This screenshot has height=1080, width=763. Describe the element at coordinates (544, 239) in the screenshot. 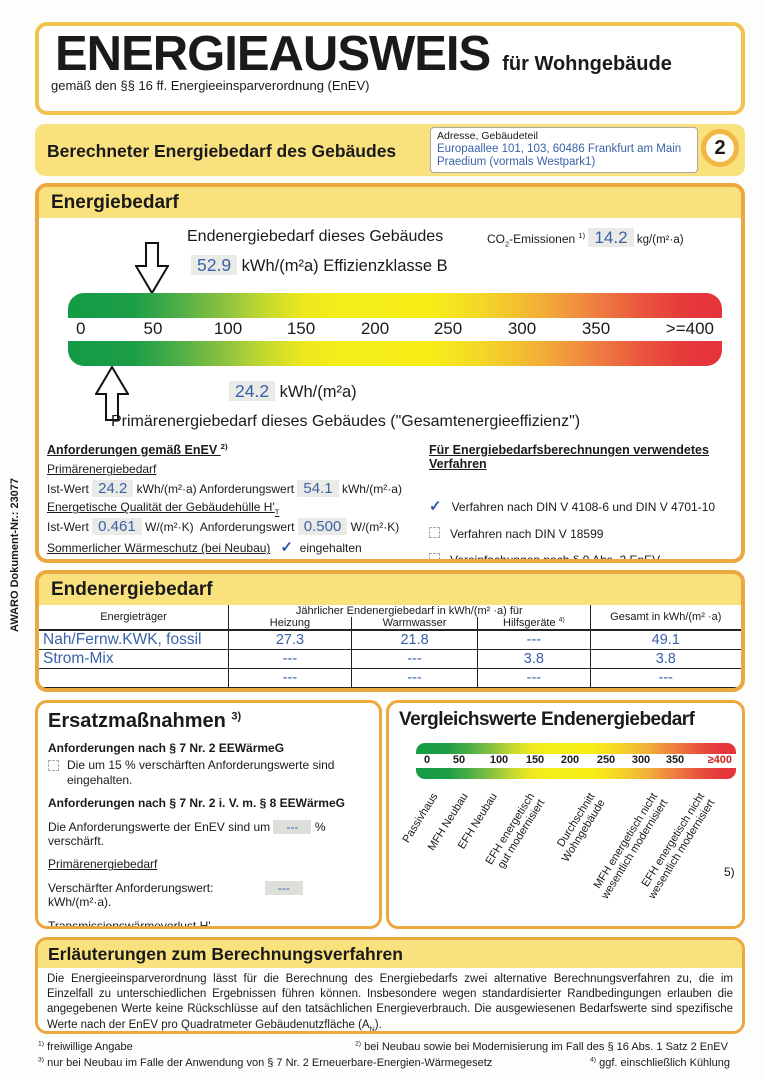

I see `co2-text2: -Emissionen` at that location.